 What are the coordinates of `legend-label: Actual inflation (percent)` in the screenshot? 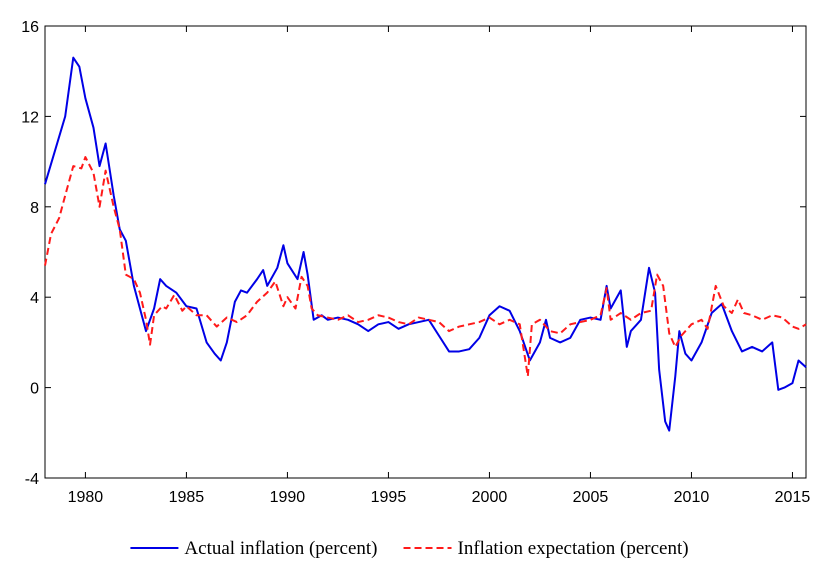 It's located at (280, 548).